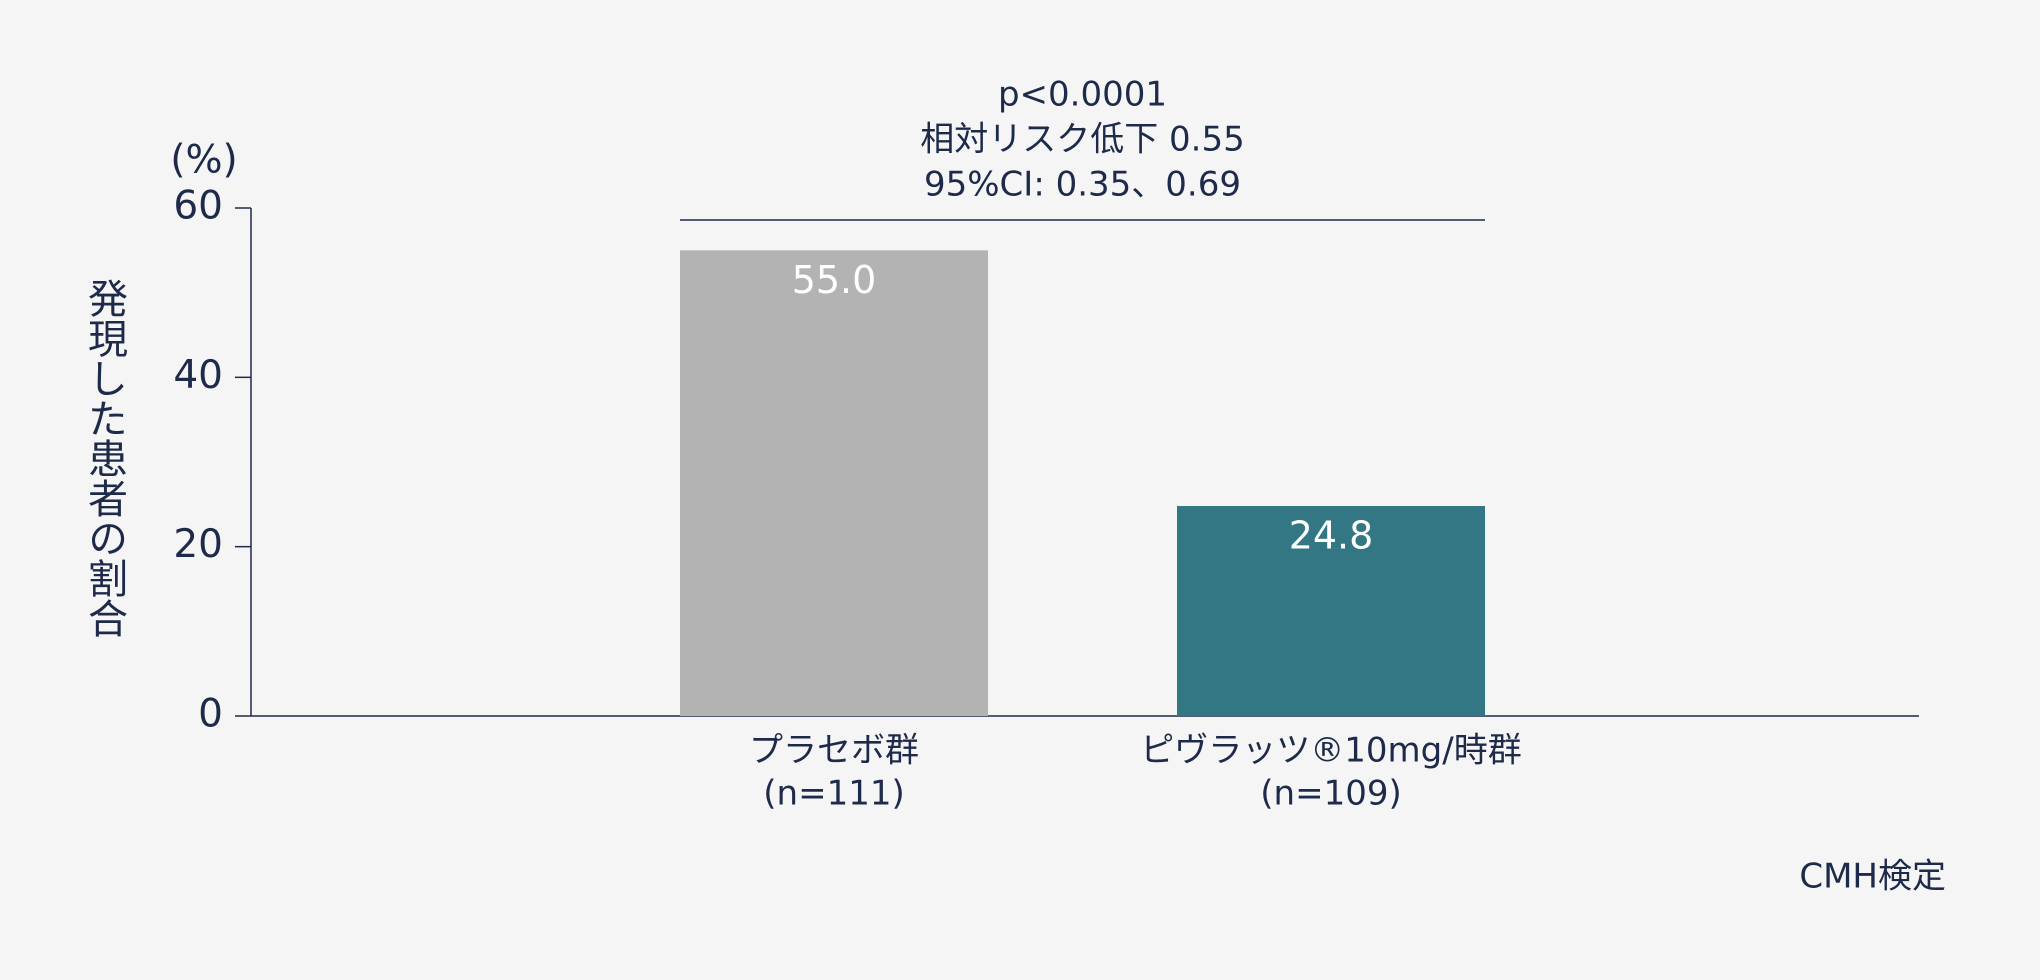  I want to click on value-label: 55.0, so click(834, 280).